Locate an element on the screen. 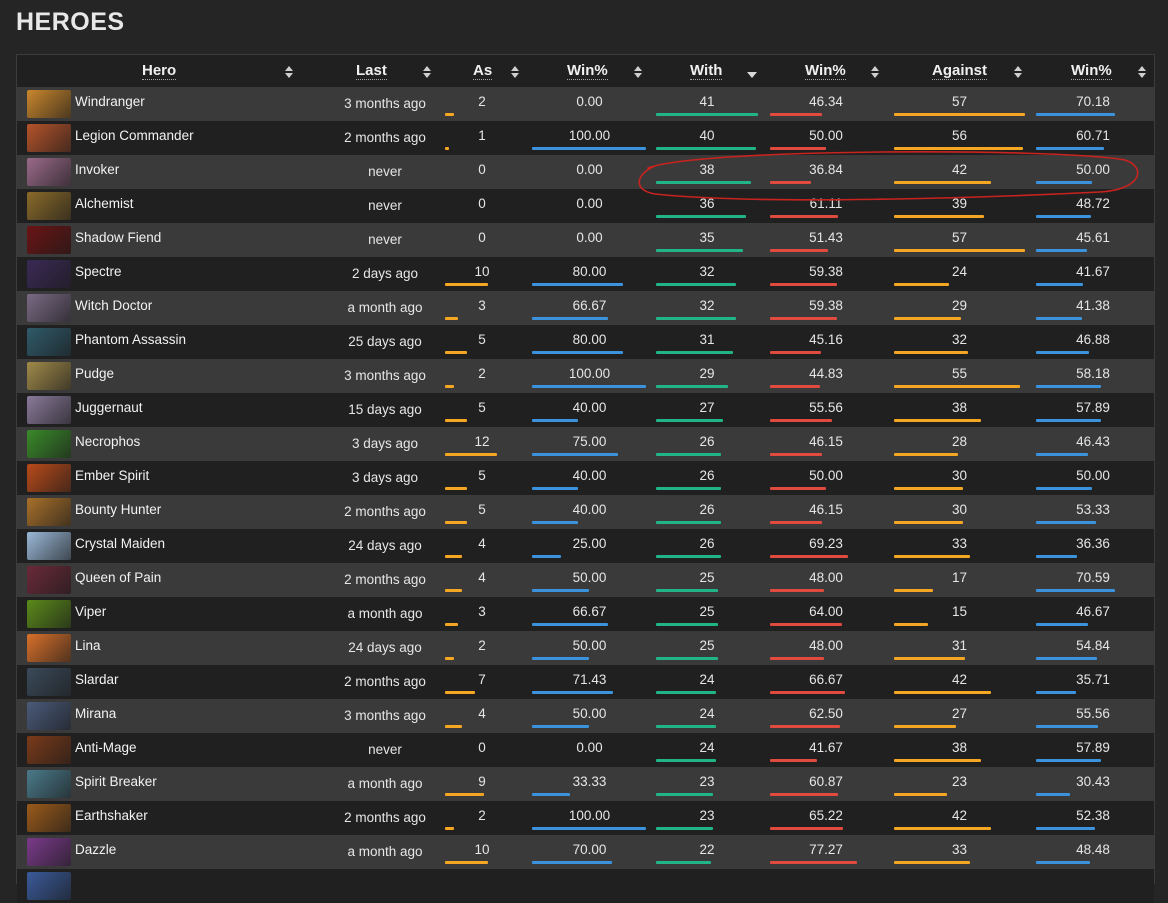  column-header-as: As is located at coordinates (487, 72).